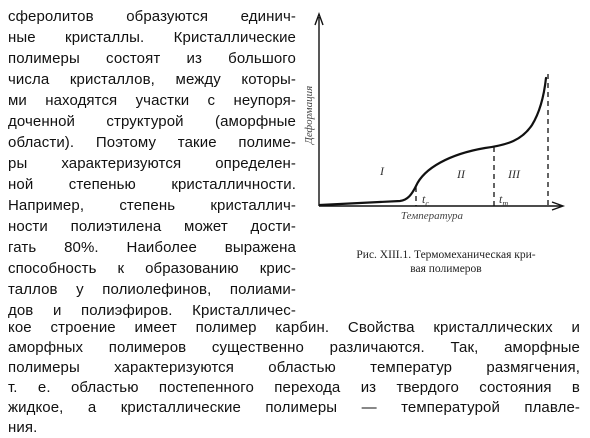  I want to click on caption-line: вая полимеров, so click(446, 269).